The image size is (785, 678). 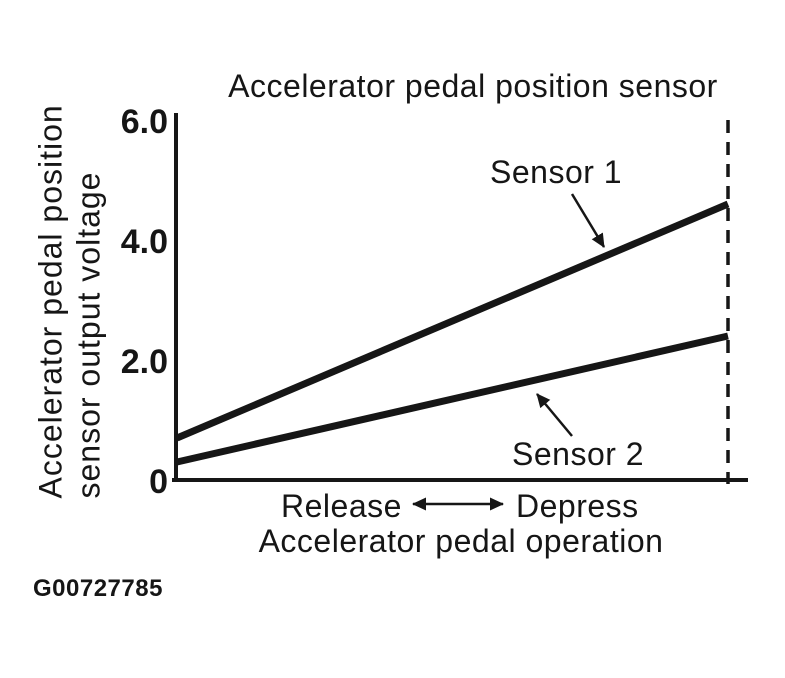 What do you see at coordinates (144, 122) in the screenshot?
I see `y-tick-label: 6.0` at bounding box center [144, 122].